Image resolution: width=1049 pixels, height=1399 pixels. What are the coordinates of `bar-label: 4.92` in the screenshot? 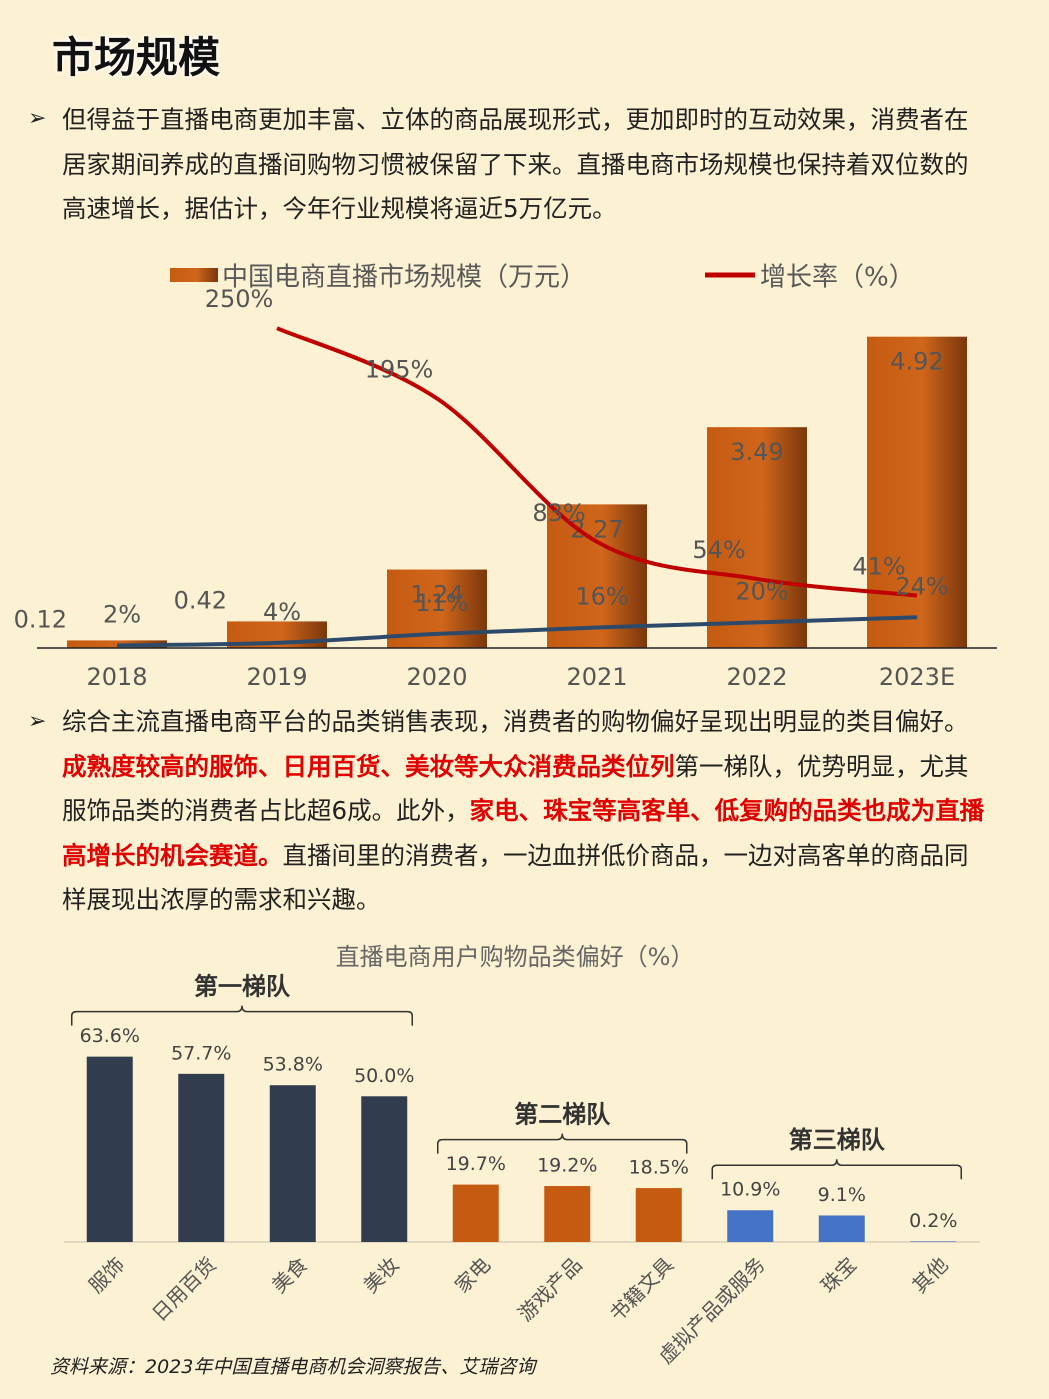 It's located at (916, 362).